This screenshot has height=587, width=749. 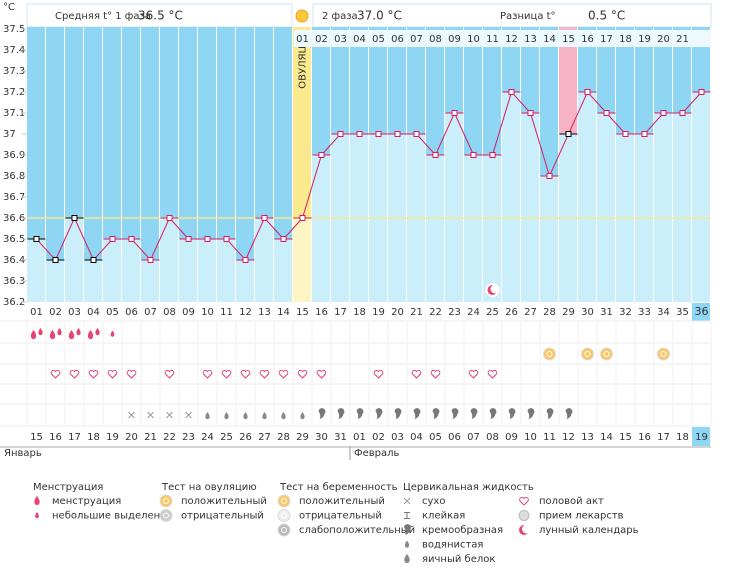 What do you see at coordinates (283, 437) in the screenshot?
I see `date-label: 28` at bounding box center [283, 437].